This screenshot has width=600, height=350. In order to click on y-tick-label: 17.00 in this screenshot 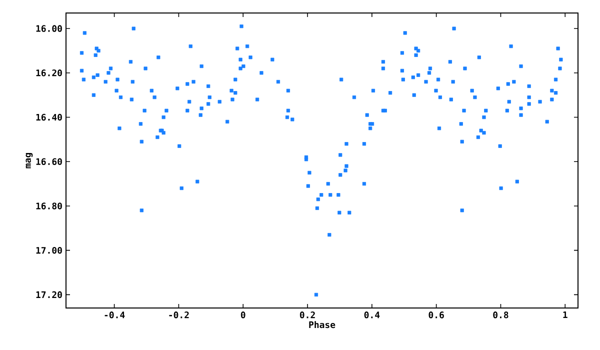, I will do `click(49, 250)`.